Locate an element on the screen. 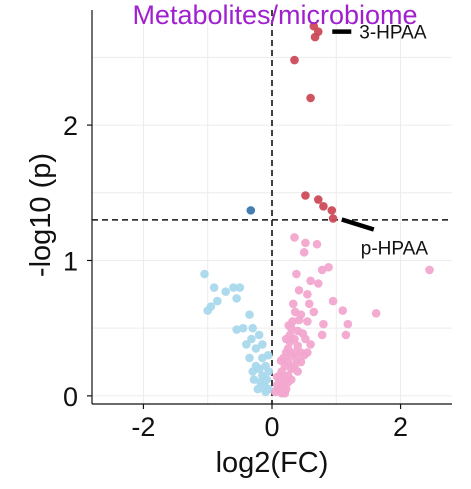 This screenshot has height=489, width=471. down-significant-point is located at coordinates (251, 210).